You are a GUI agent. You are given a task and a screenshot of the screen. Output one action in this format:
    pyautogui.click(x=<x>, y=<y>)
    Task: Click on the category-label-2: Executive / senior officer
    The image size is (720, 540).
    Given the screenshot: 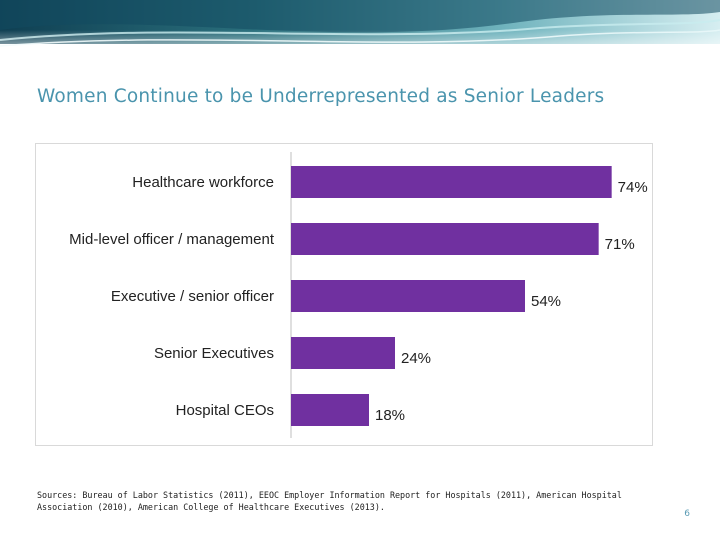 What is the action you would take?
    pyautogui.click(x=192, y=296)
    